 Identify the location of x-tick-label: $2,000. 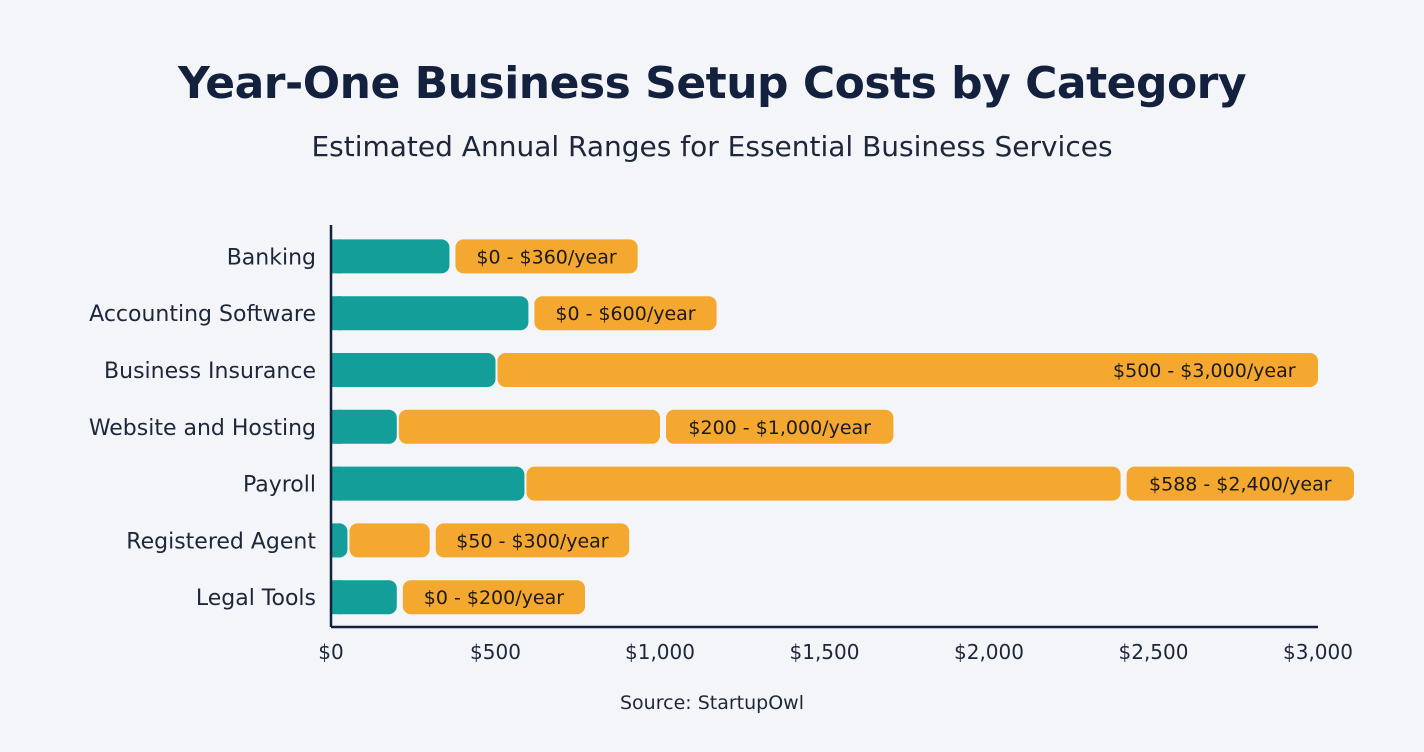
(989, 652).